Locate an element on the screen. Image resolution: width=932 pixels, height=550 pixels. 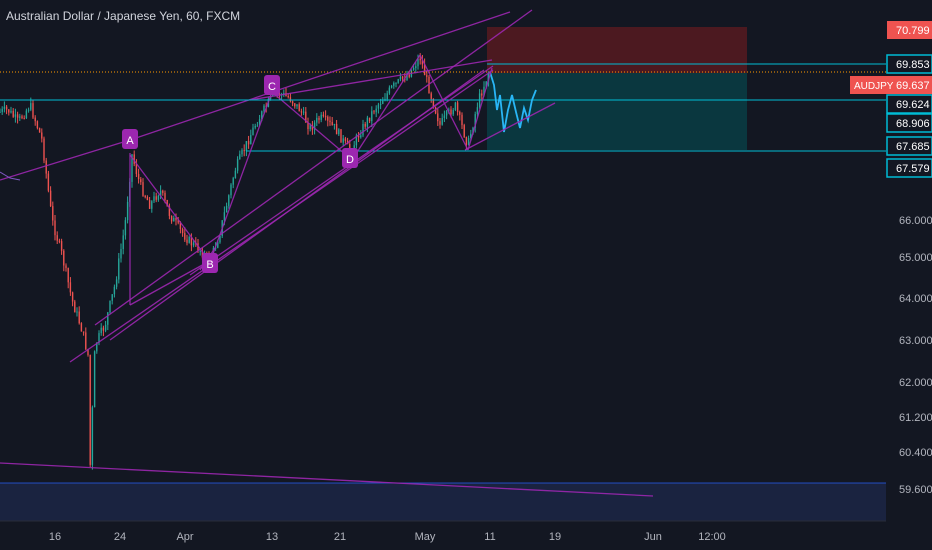
symbol-tag: AUDJPY is located at coordinates (874, 86).